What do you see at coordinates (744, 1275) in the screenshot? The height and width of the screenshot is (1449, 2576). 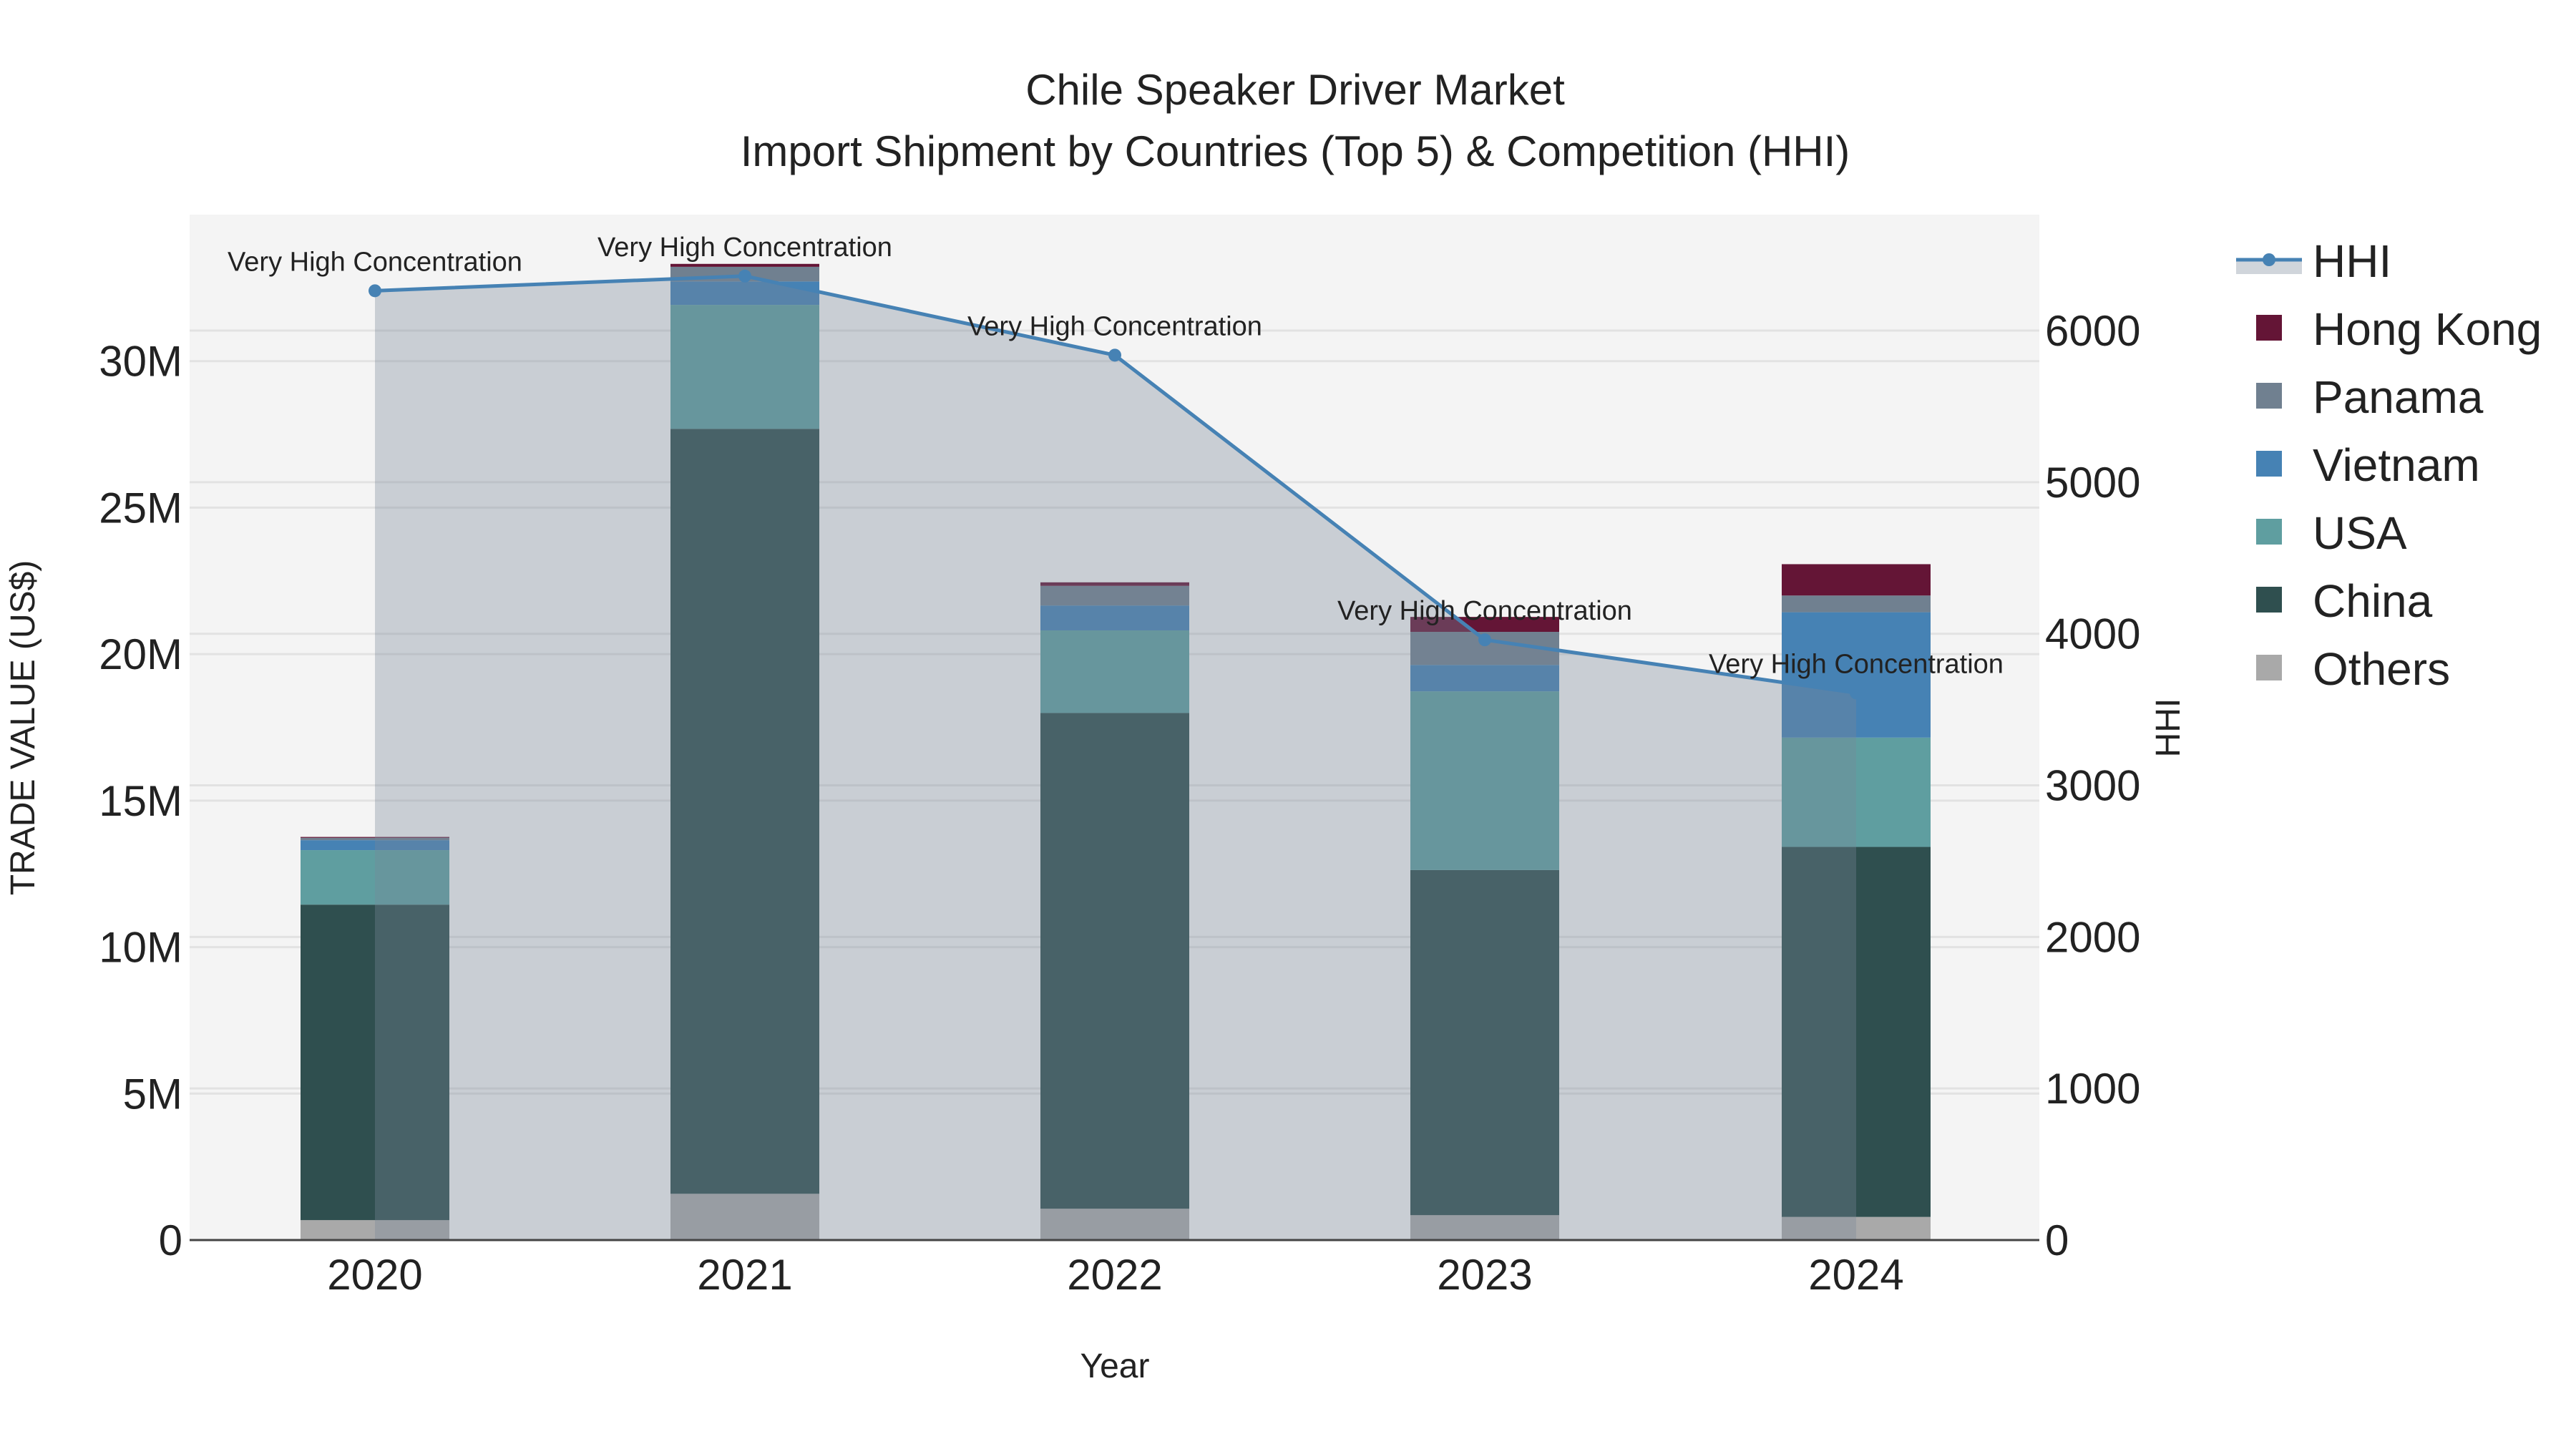 I see `x-tick-label: 2021` at bounding box center [744, 1275].